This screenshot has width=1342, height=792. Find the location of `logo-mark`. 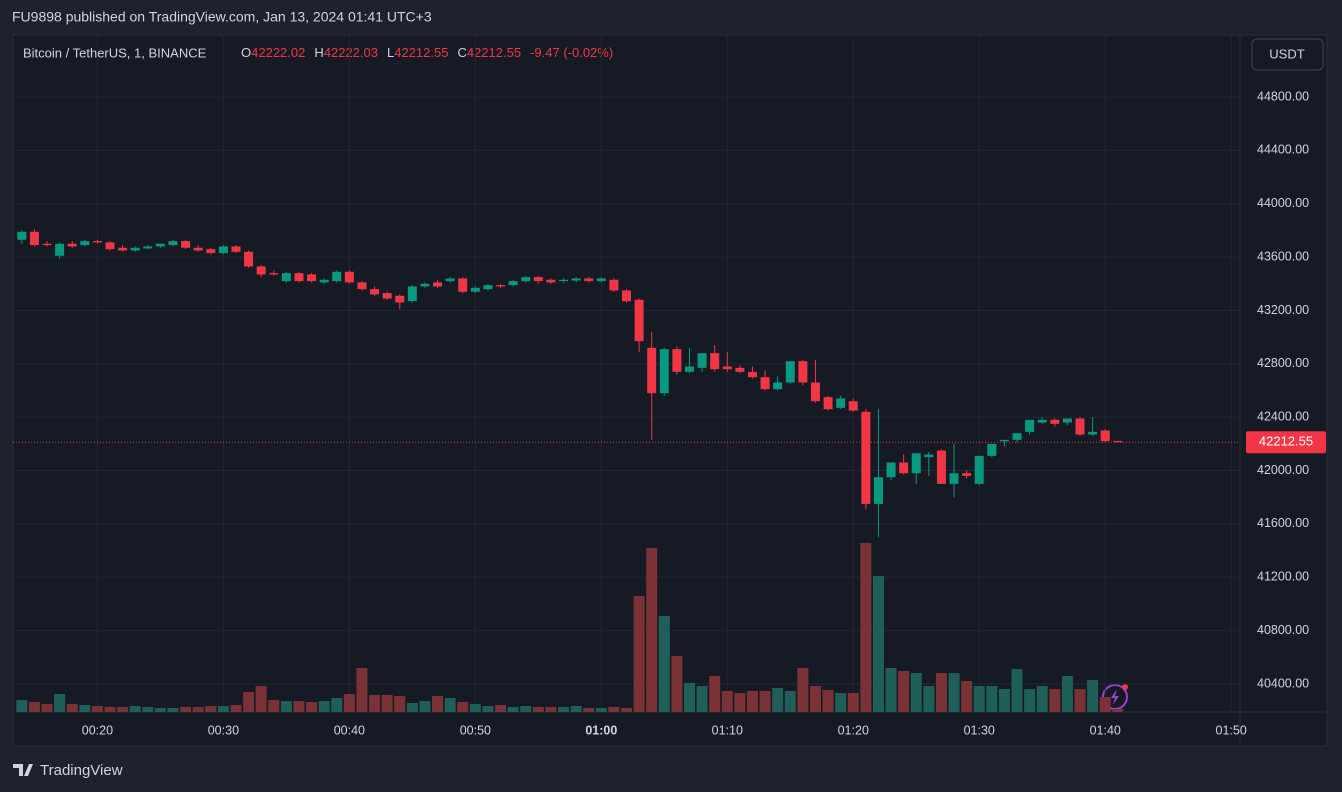

logo-mark is located at coordinates (23, 770).